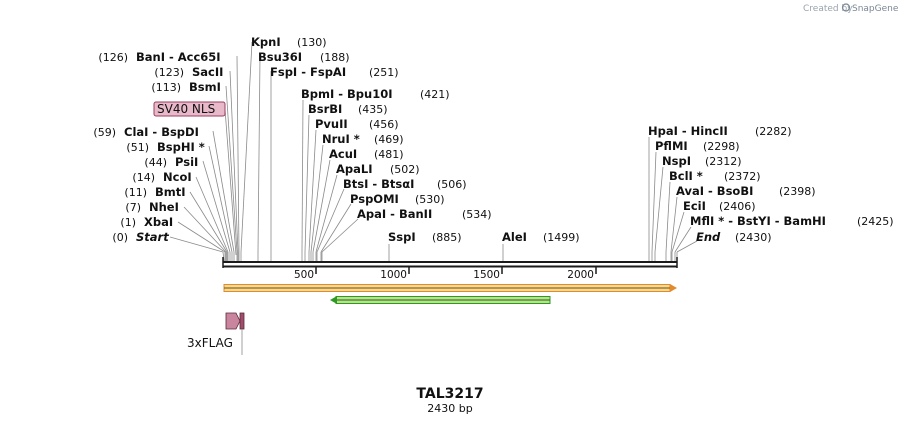 This screenshot has height=424, width=900. I want to click on enzyme-label-avai-bsobi: AvaI - BsoBI (2398), so click(746, 191).